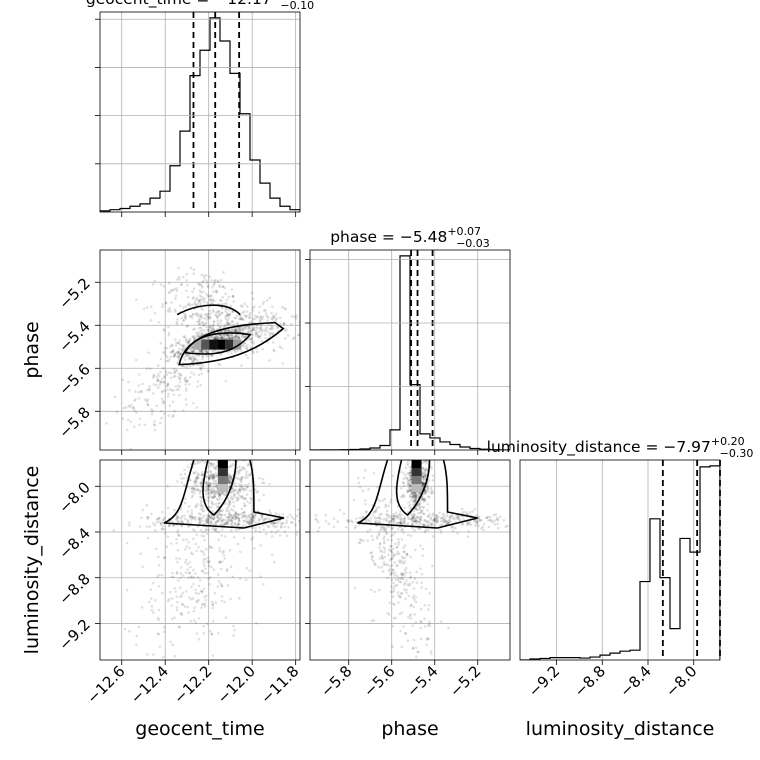  Describe the element at coordinates (74, 497) in the screenshot. I see `scatter-geocent_time-vs-luminosity_distance-ytick-label-3: −8.0` at that location.